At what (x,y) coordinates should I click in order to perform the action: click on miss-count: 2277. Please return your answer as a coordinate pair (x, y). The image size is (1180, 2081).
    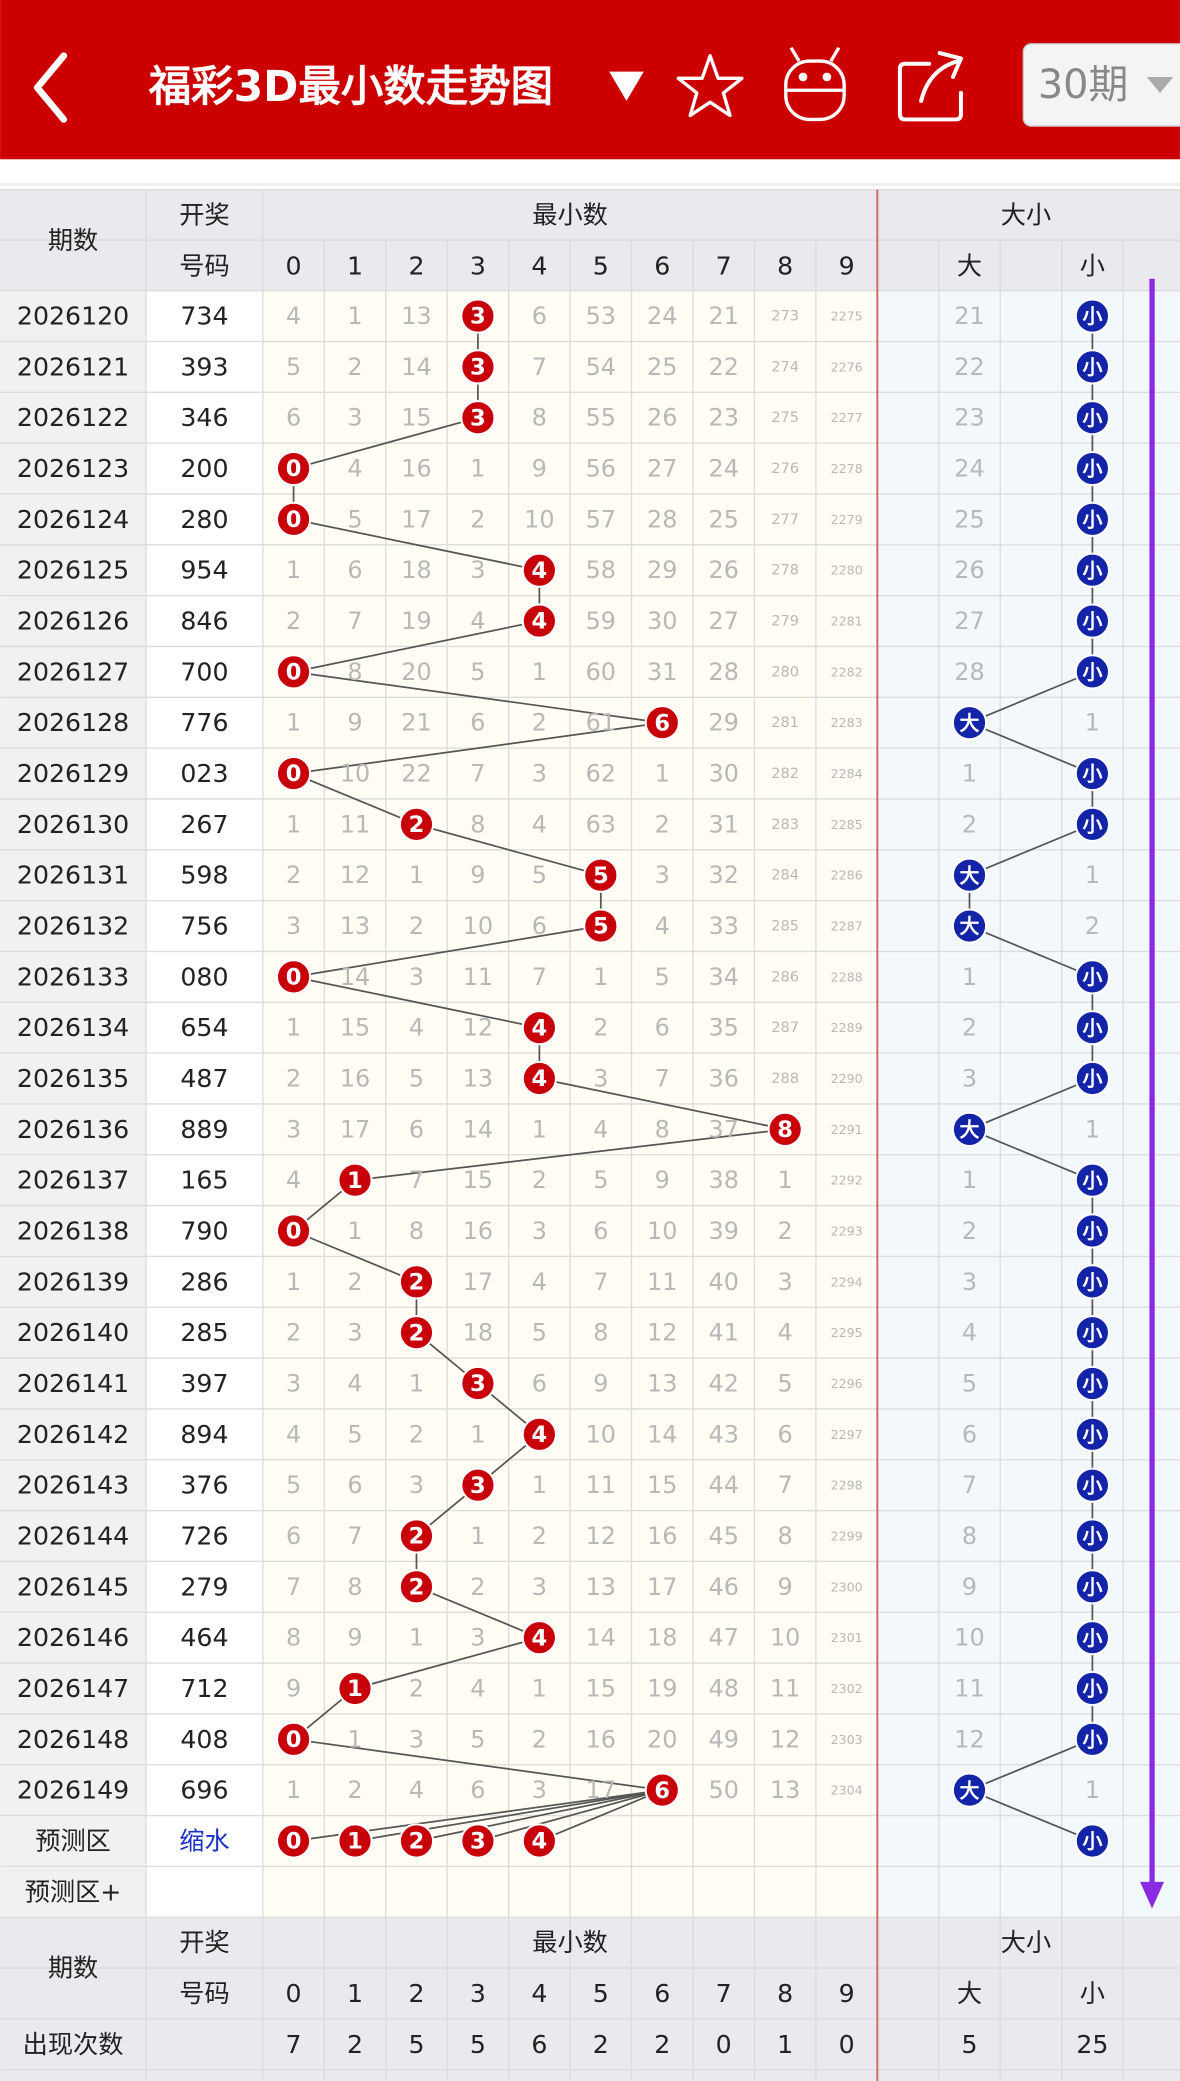
    Looking at the image, I should click on (847, 417).